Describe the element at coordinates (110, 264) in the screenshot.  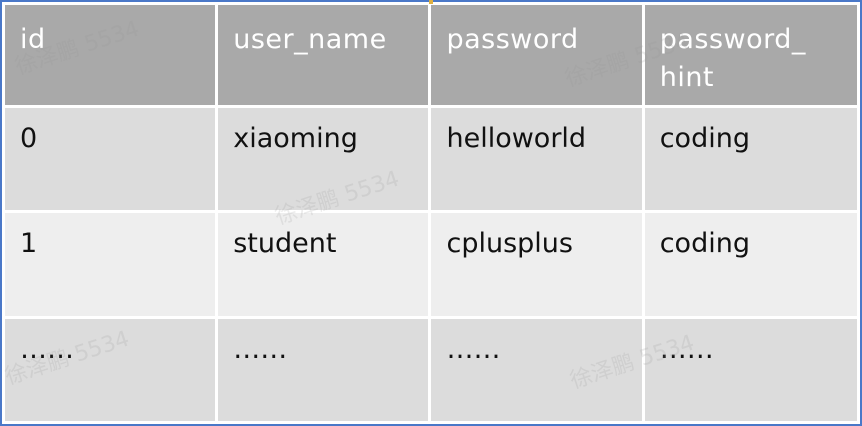
I see `cell-id: 1` at that location.